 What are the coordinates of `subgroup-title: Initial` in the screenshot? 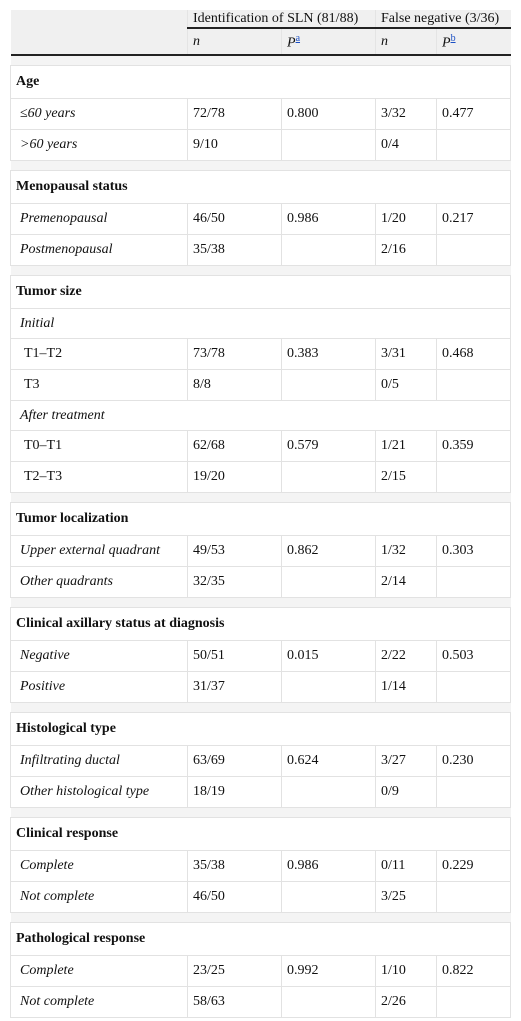 It's located at (260, 323).